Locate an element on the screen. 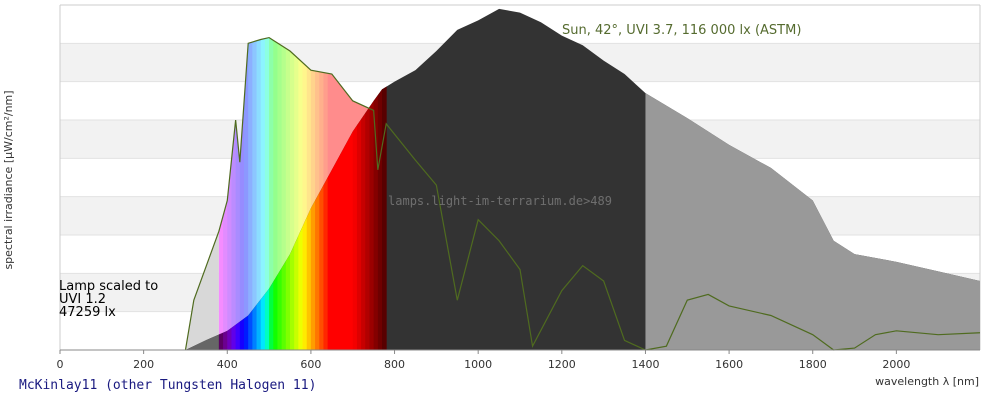 The image size is (1000, 400). x-tick-label: 1200 is located at coordinates (562, 364).